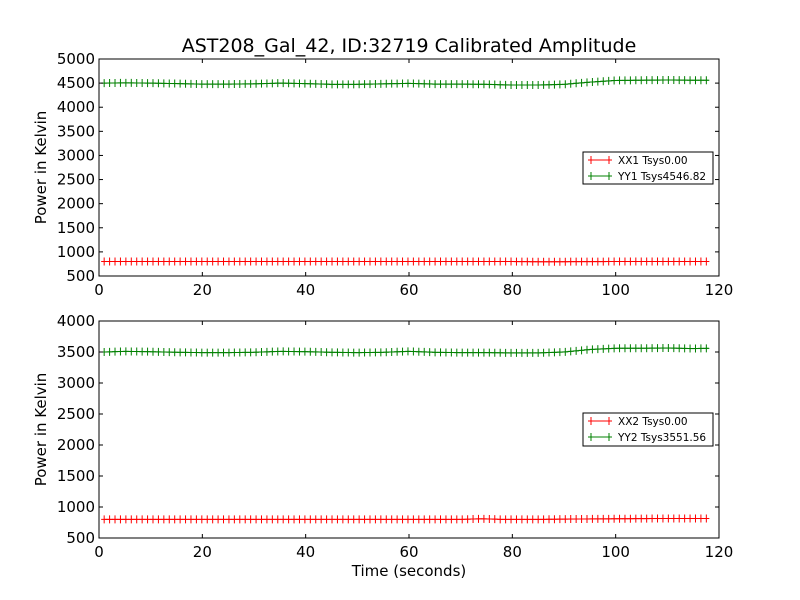  Describe the element at coordinates (405, 261) in the screenshot. I see `series-xx1` at that location.